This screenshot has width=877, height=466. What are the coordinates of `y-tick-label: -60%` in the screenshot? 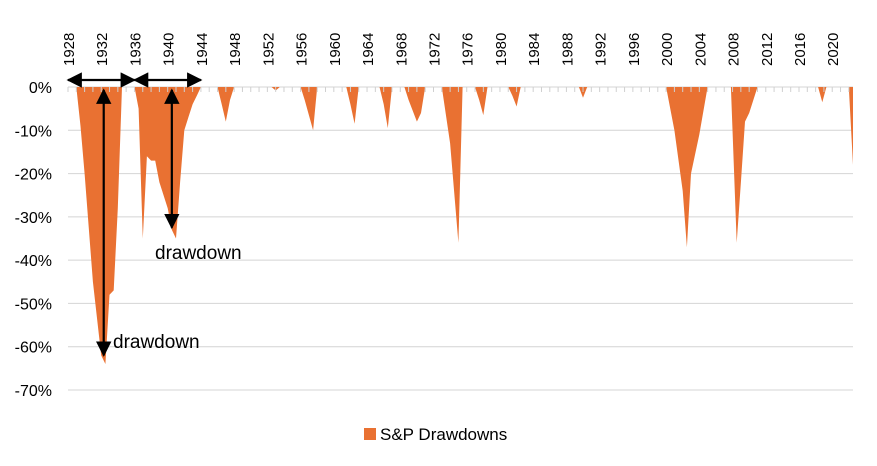 It's located at (33, 348).